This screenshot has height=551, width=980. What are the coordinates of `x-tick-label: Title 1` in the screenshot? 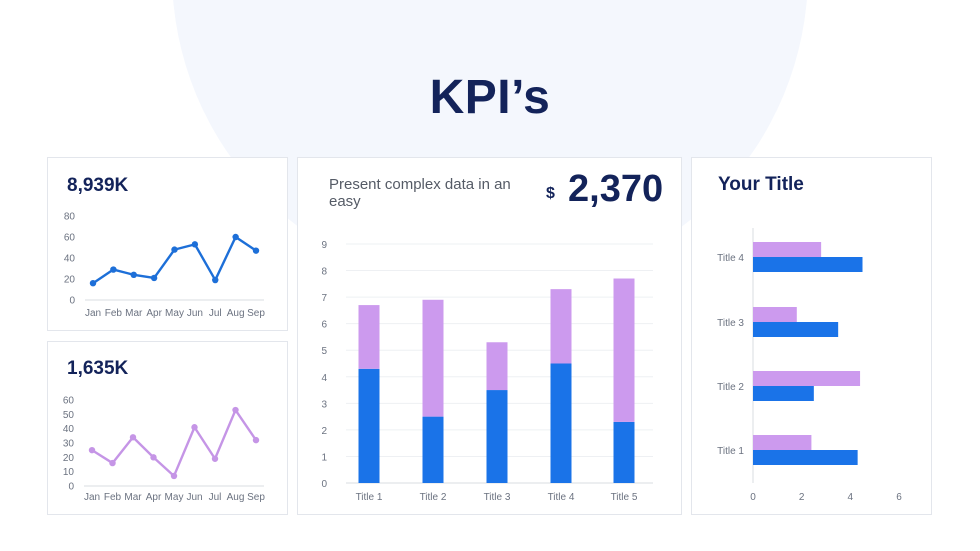 It's located at (369, 497).